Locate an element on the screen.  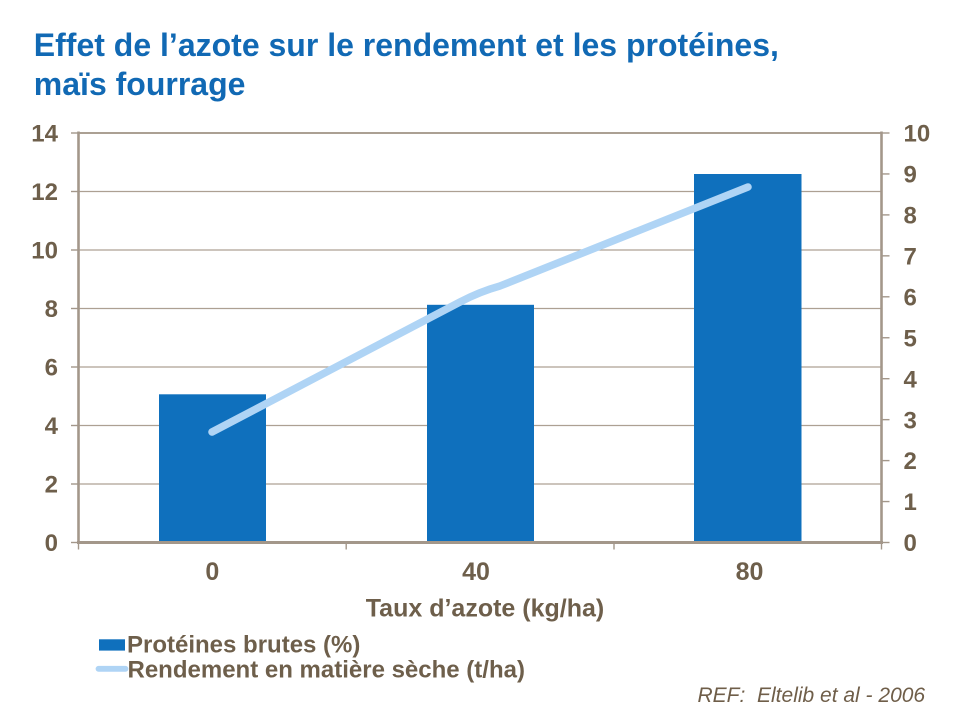
svg-text: 40 is located at coordinates (476, 572).